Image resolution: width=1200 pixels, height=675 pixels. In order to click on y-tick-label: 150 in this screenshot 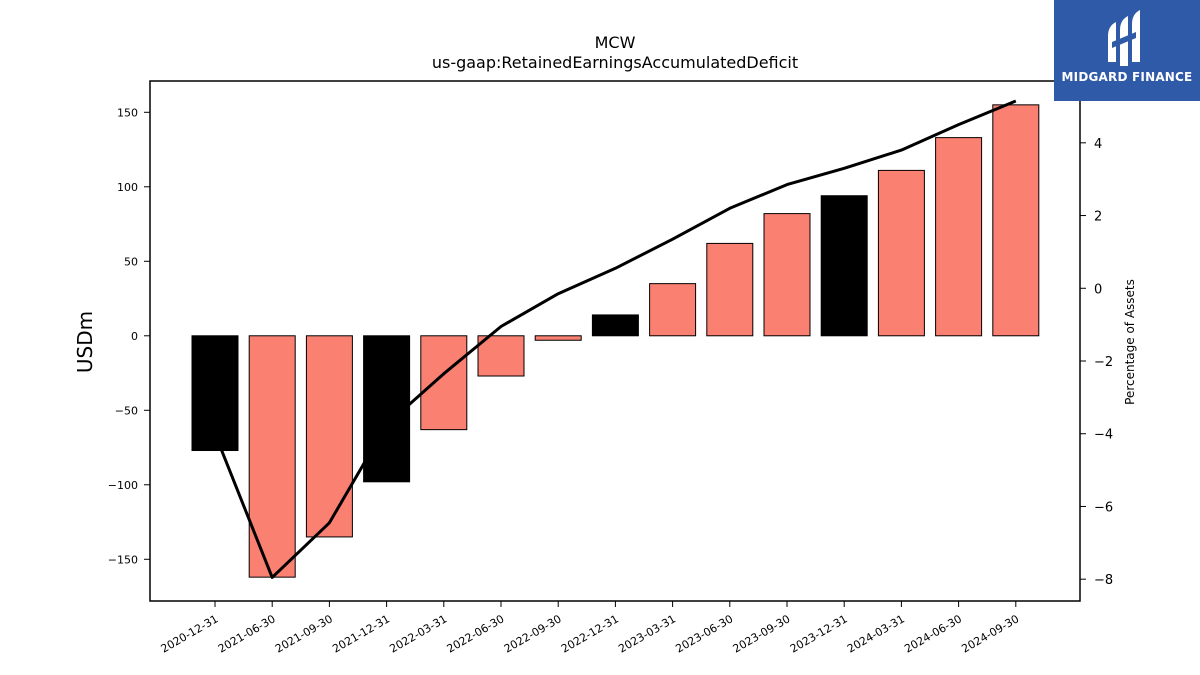, I will do `click(127, 112)`.